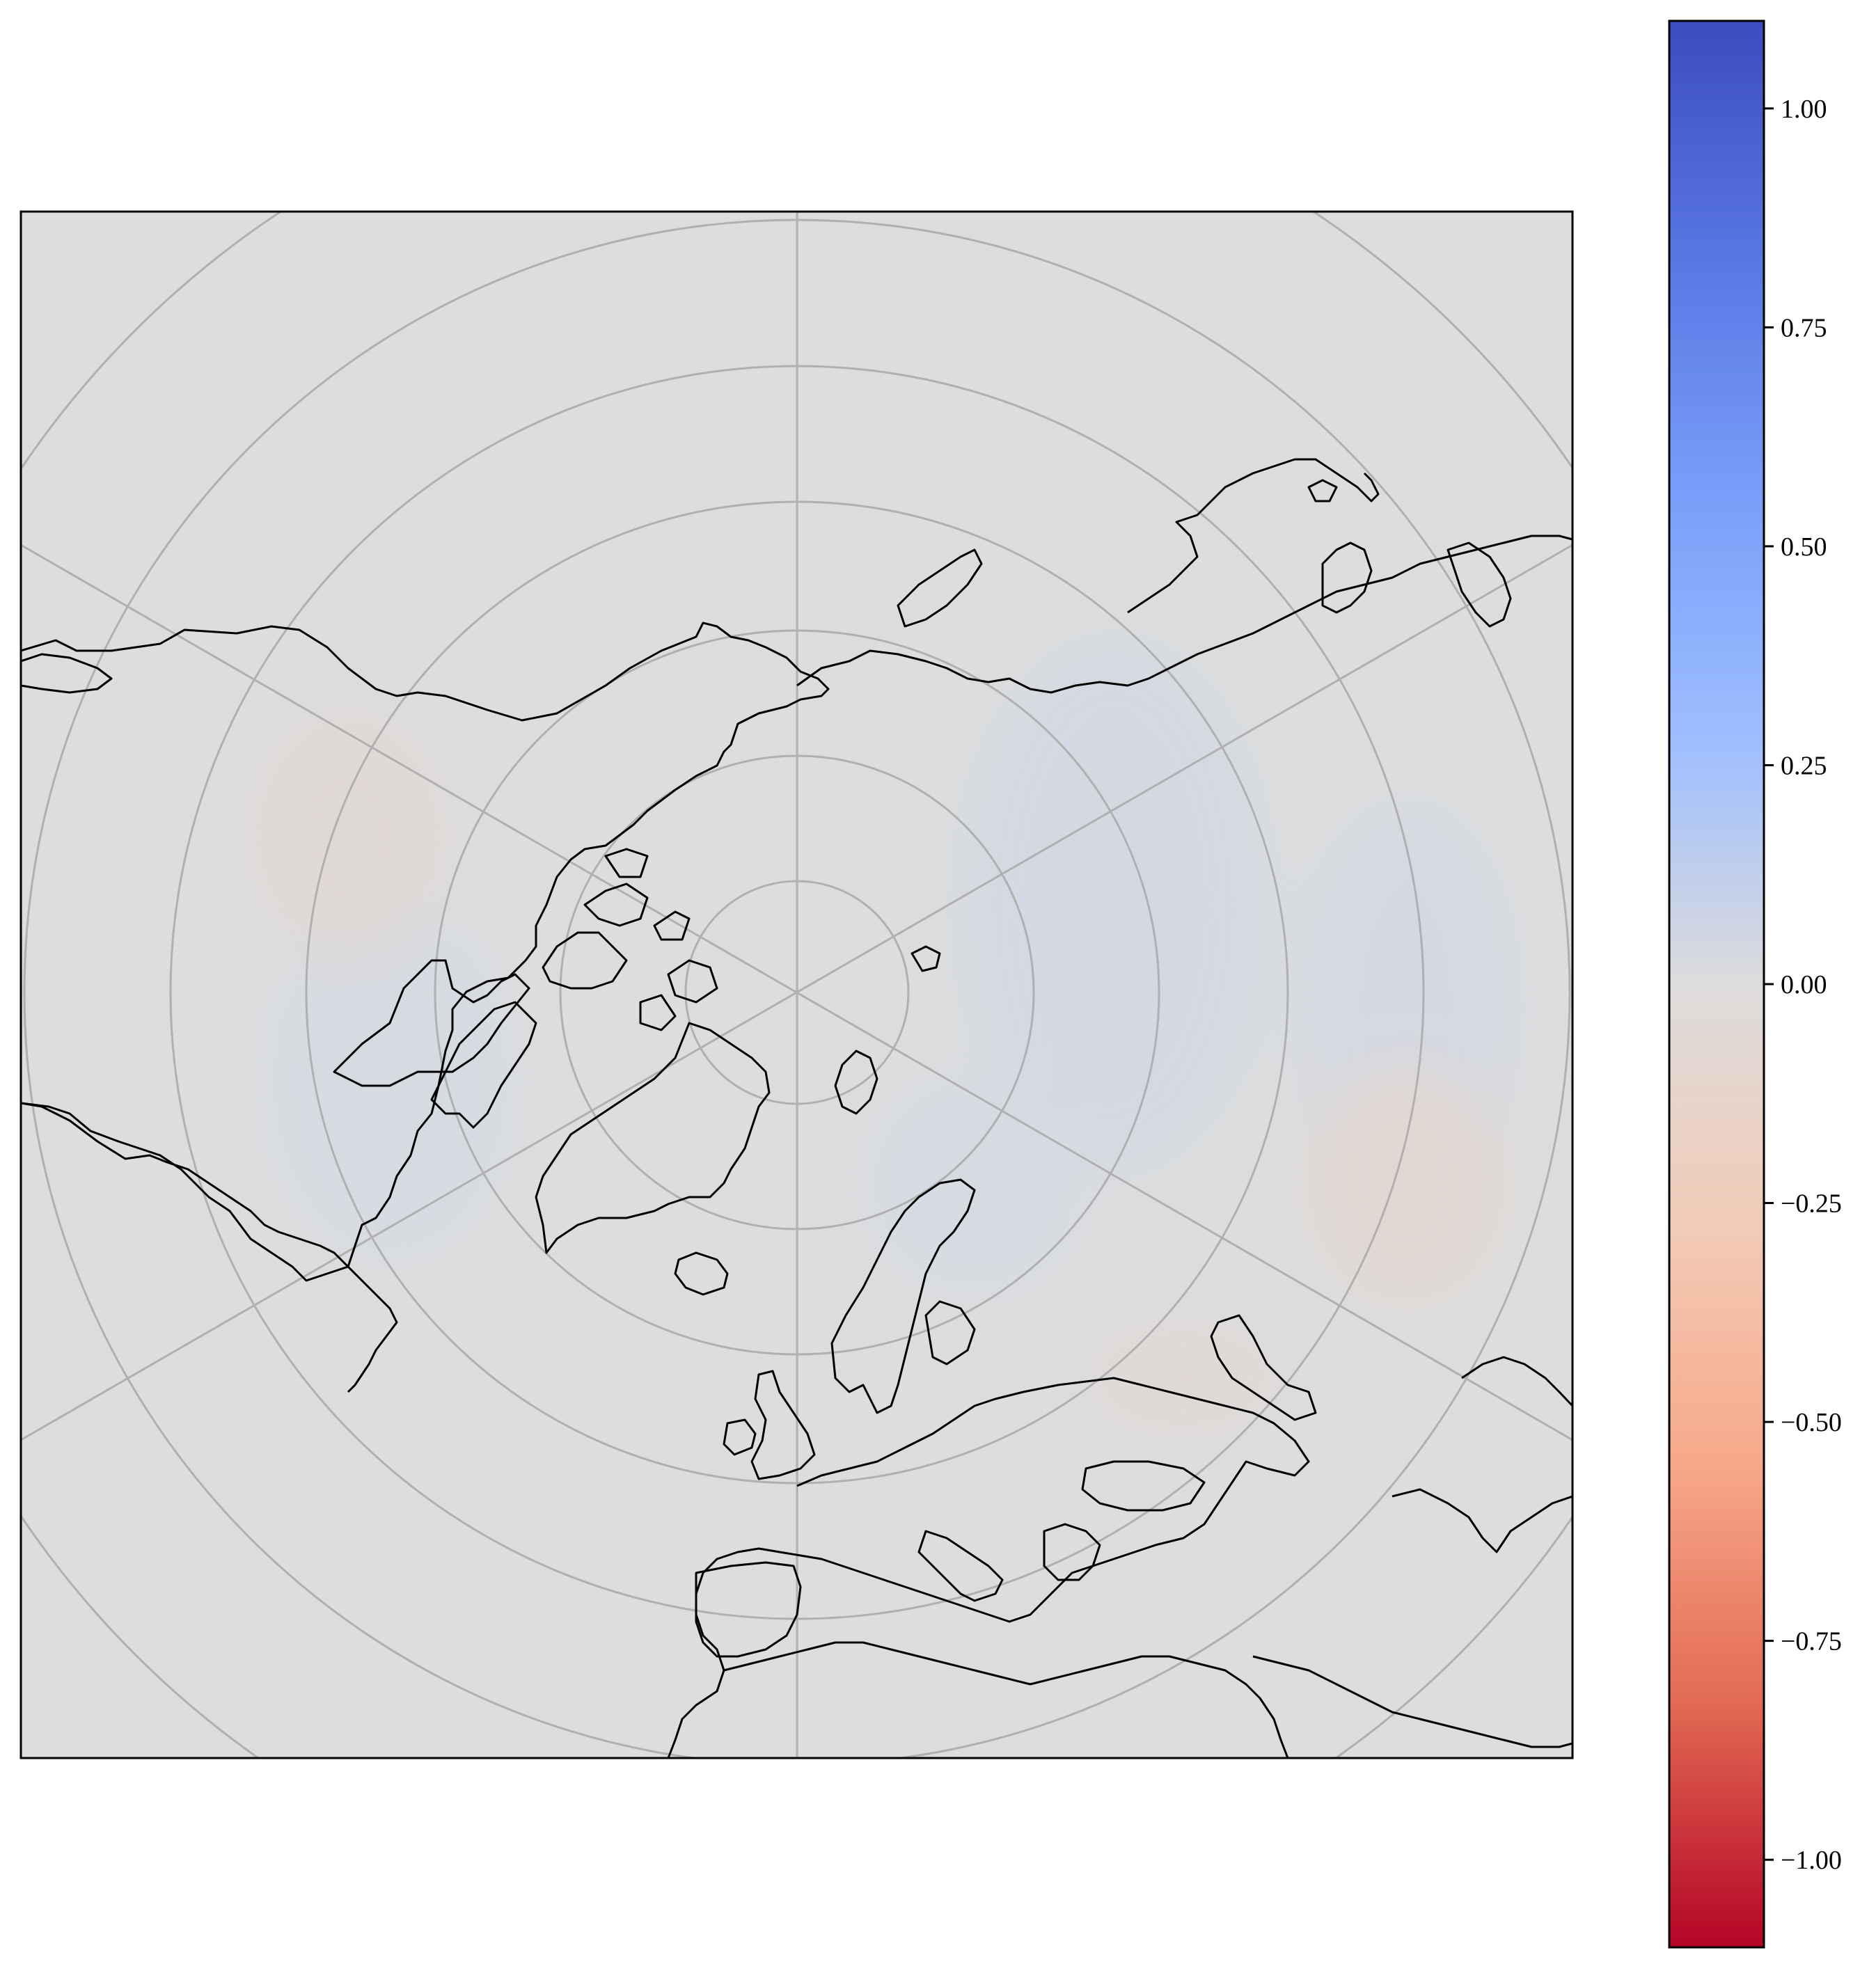 The image size is (1876, 1971). Describe the element at coordinates (1812, 1860) in the screenshot. I see `colorbar-tick-label: −1.00` at that location.